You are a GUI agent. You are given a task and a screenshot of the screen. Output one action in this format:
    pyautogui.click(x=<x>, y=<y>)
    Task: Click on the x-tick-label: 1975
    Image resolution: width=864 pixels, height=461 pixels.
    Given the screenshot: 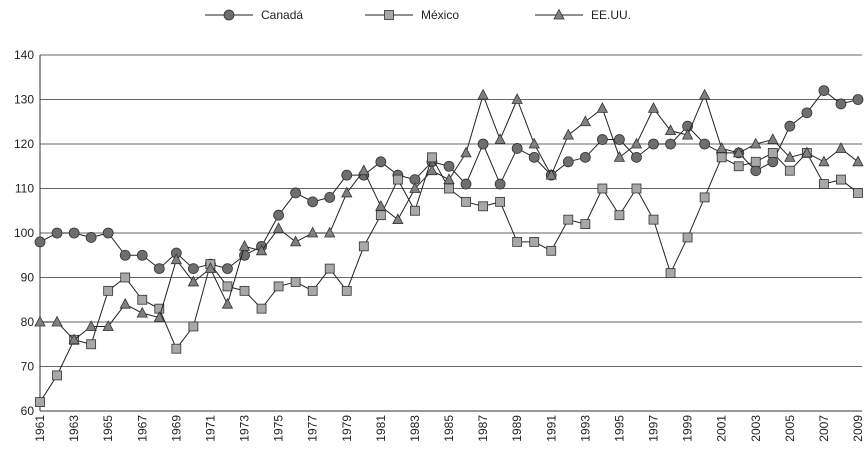 What is the action you would take?
    pyautogui.click(x=279, y=428)
    